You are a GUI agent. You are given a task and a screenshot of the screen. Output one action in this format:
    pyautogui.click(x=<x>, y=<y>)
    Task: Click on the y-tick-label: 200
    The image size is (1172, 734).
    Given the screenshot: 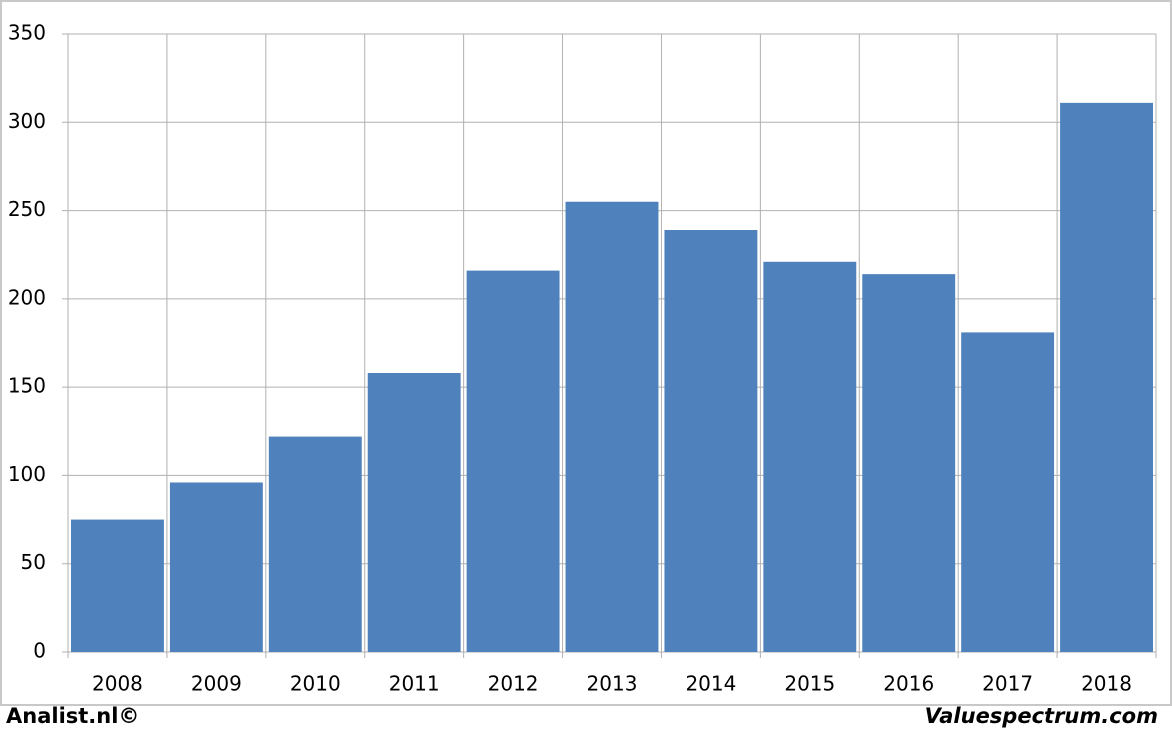 What is the action you would take?
    pyautogui.click(x=27, y=297)
    